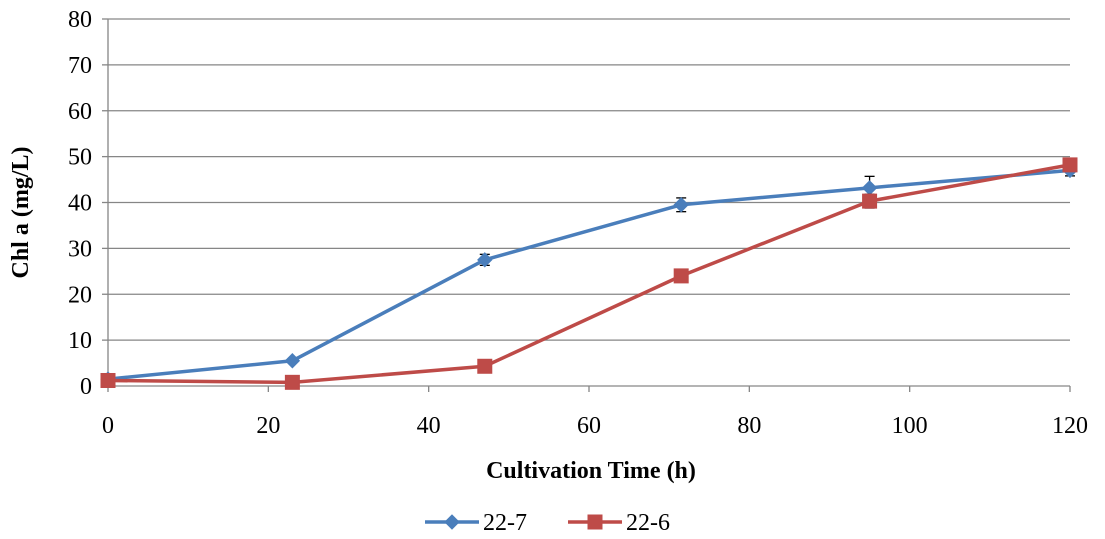  I want to click on x-axis-title: Cultivation Time (h), so click(591, 471).